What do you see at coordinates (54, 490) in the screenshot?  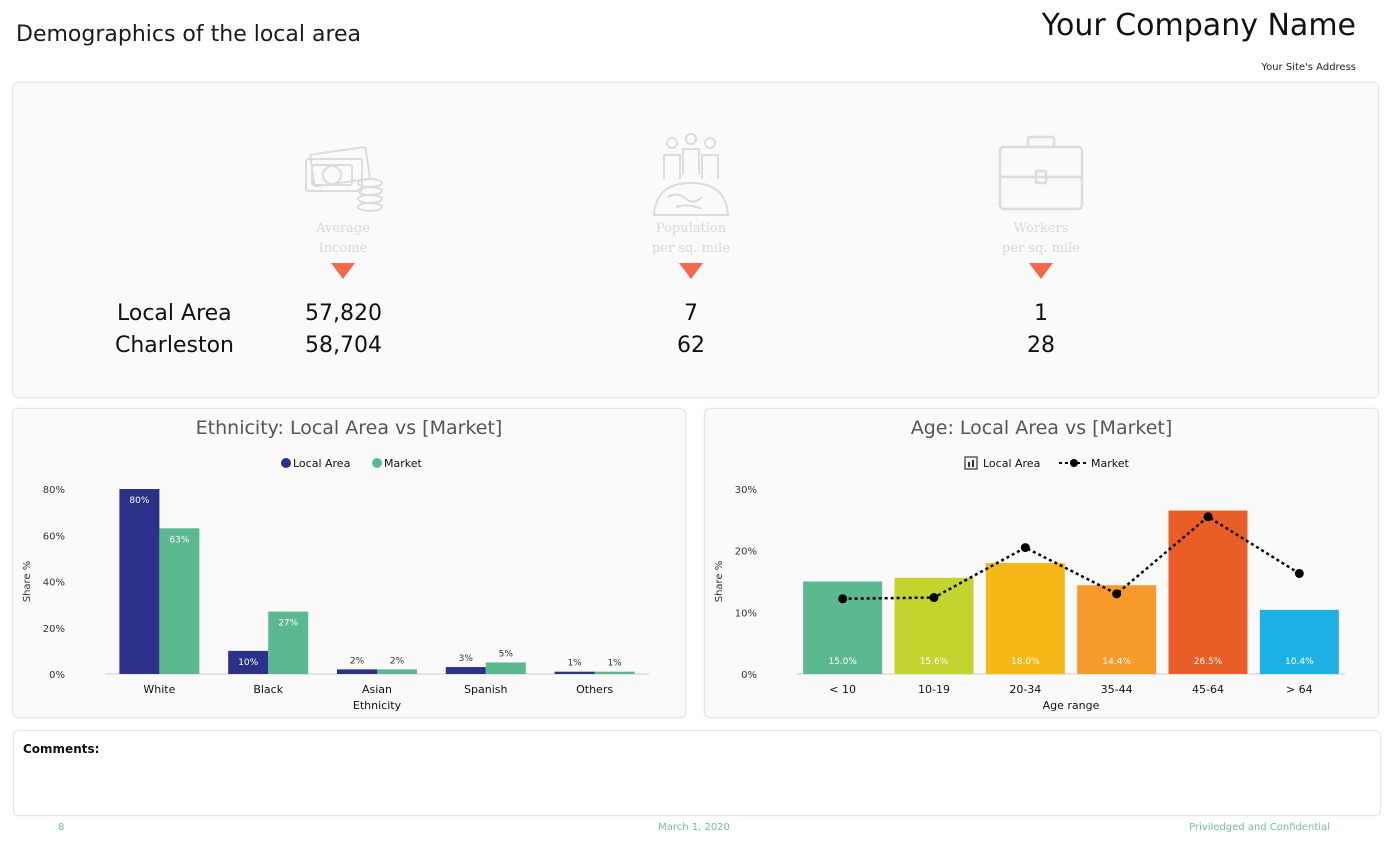 I see `y-tick-label: 80%` at bounding box center [54, 490].